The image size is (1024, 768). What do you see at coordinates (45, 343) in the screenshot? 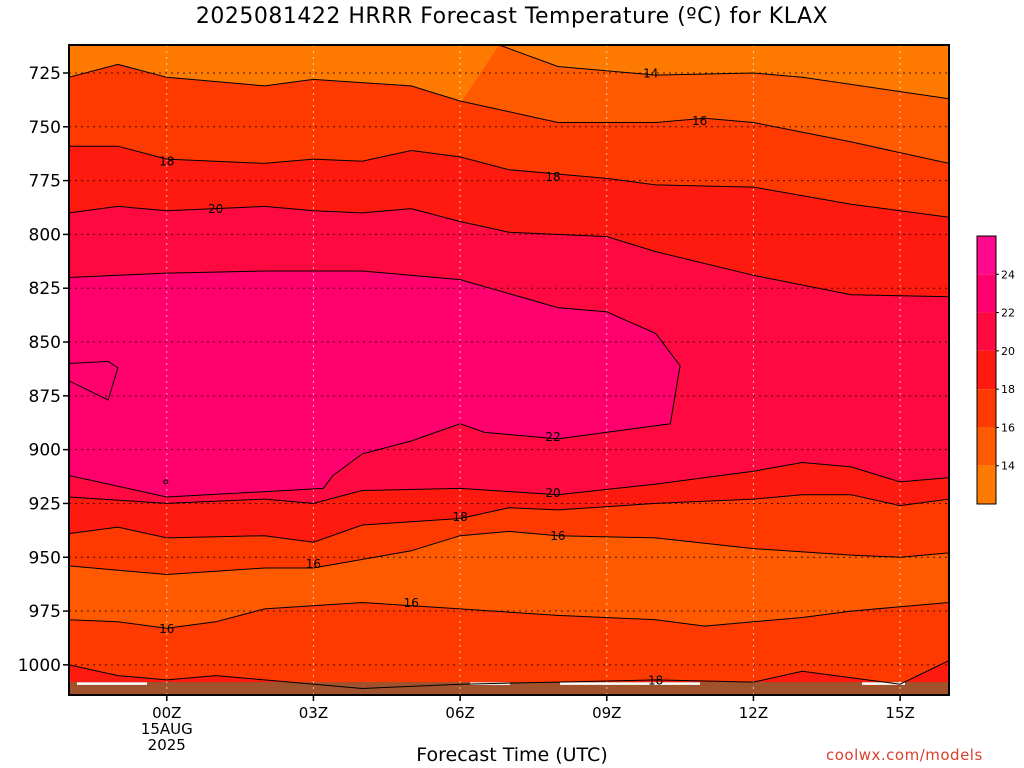
I see `y-tick-label-850: 850` at bounding box center [45, 343].